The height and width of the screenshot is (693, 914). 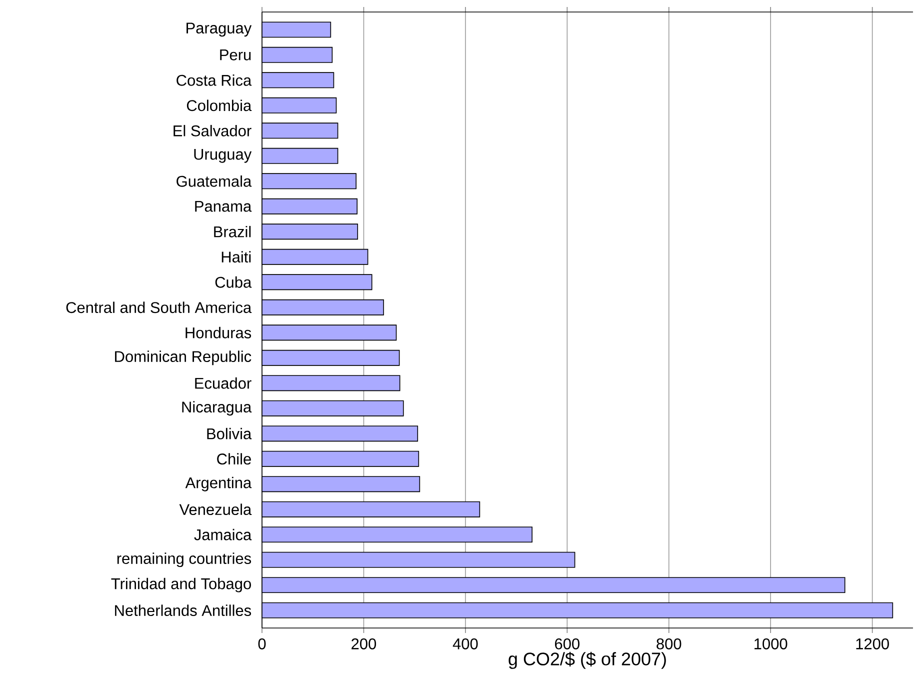 What do you see at coordinates (223, 383) in the screenshot?
I see `y-tick-label: Ecuador` at bounding box center [223, 383].